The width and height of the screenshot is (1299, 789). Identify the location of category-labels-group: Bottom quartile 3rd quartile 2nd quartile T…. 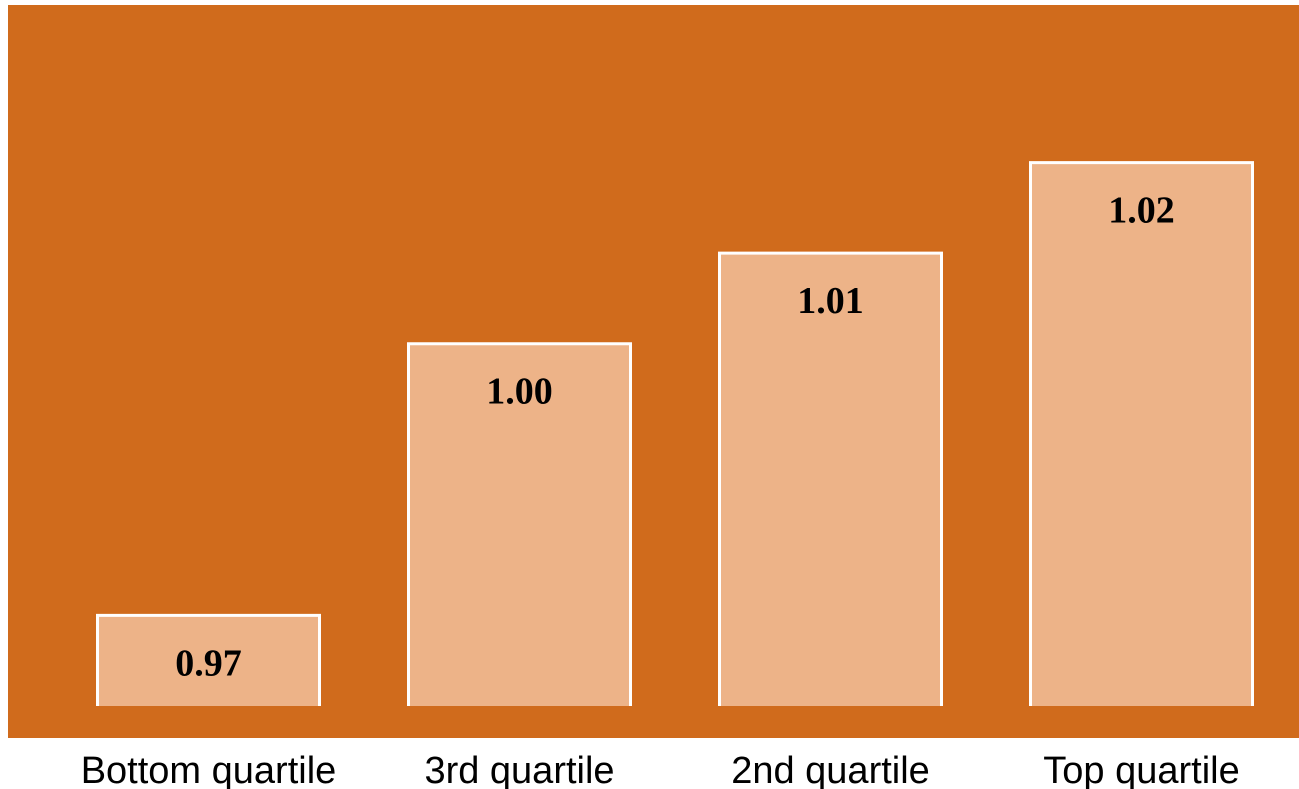
(660, 769).